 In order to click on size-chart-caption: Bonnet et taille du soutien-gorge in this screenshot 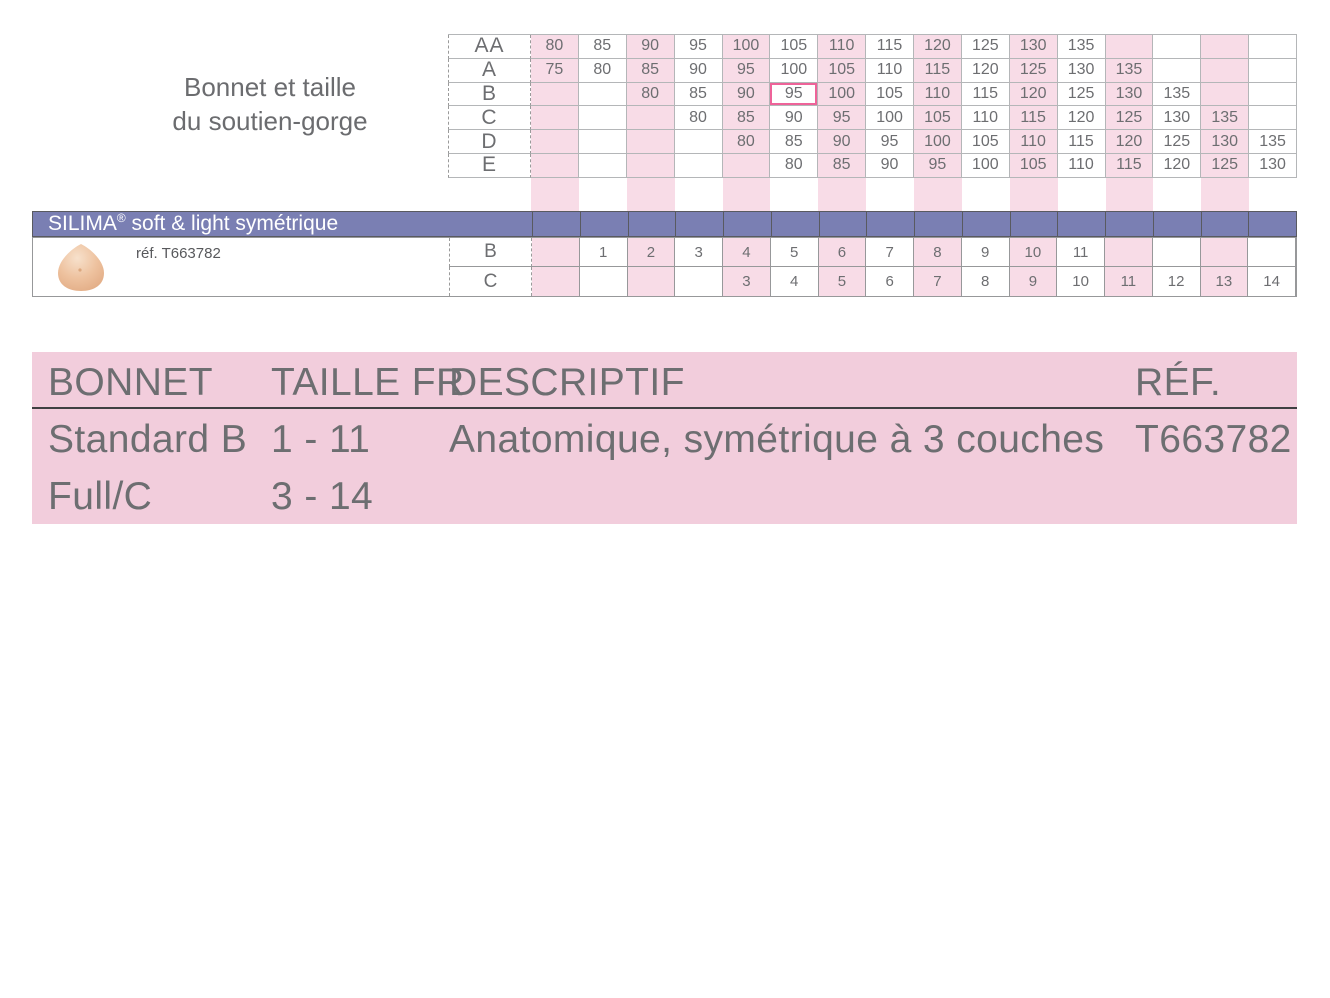, I will do `click(270, 104)`.